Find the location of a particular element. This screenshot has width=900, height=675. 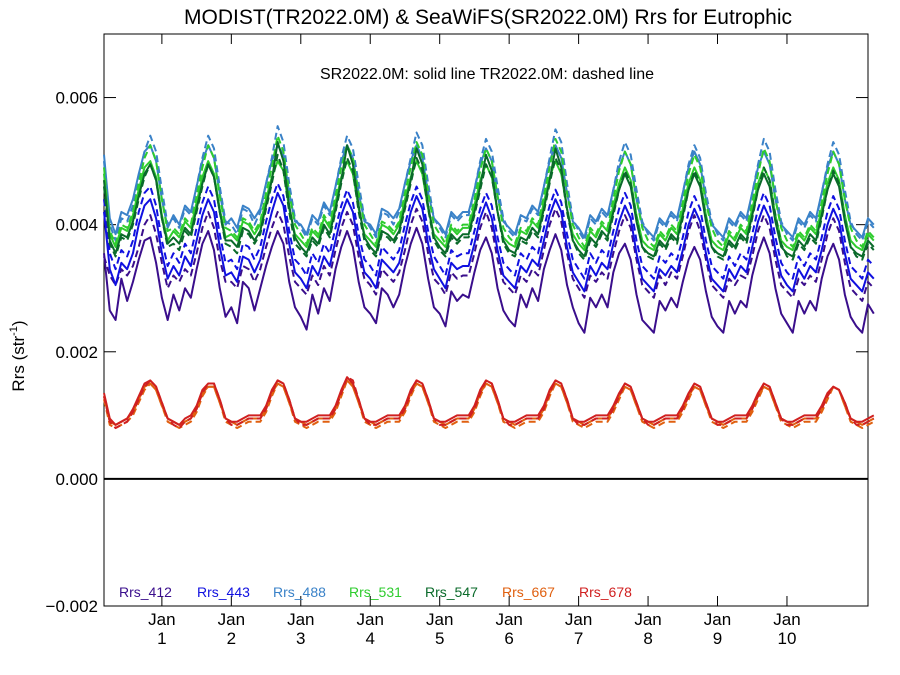

x-tick-label-year: 1 is located at coordinates (161, 638).